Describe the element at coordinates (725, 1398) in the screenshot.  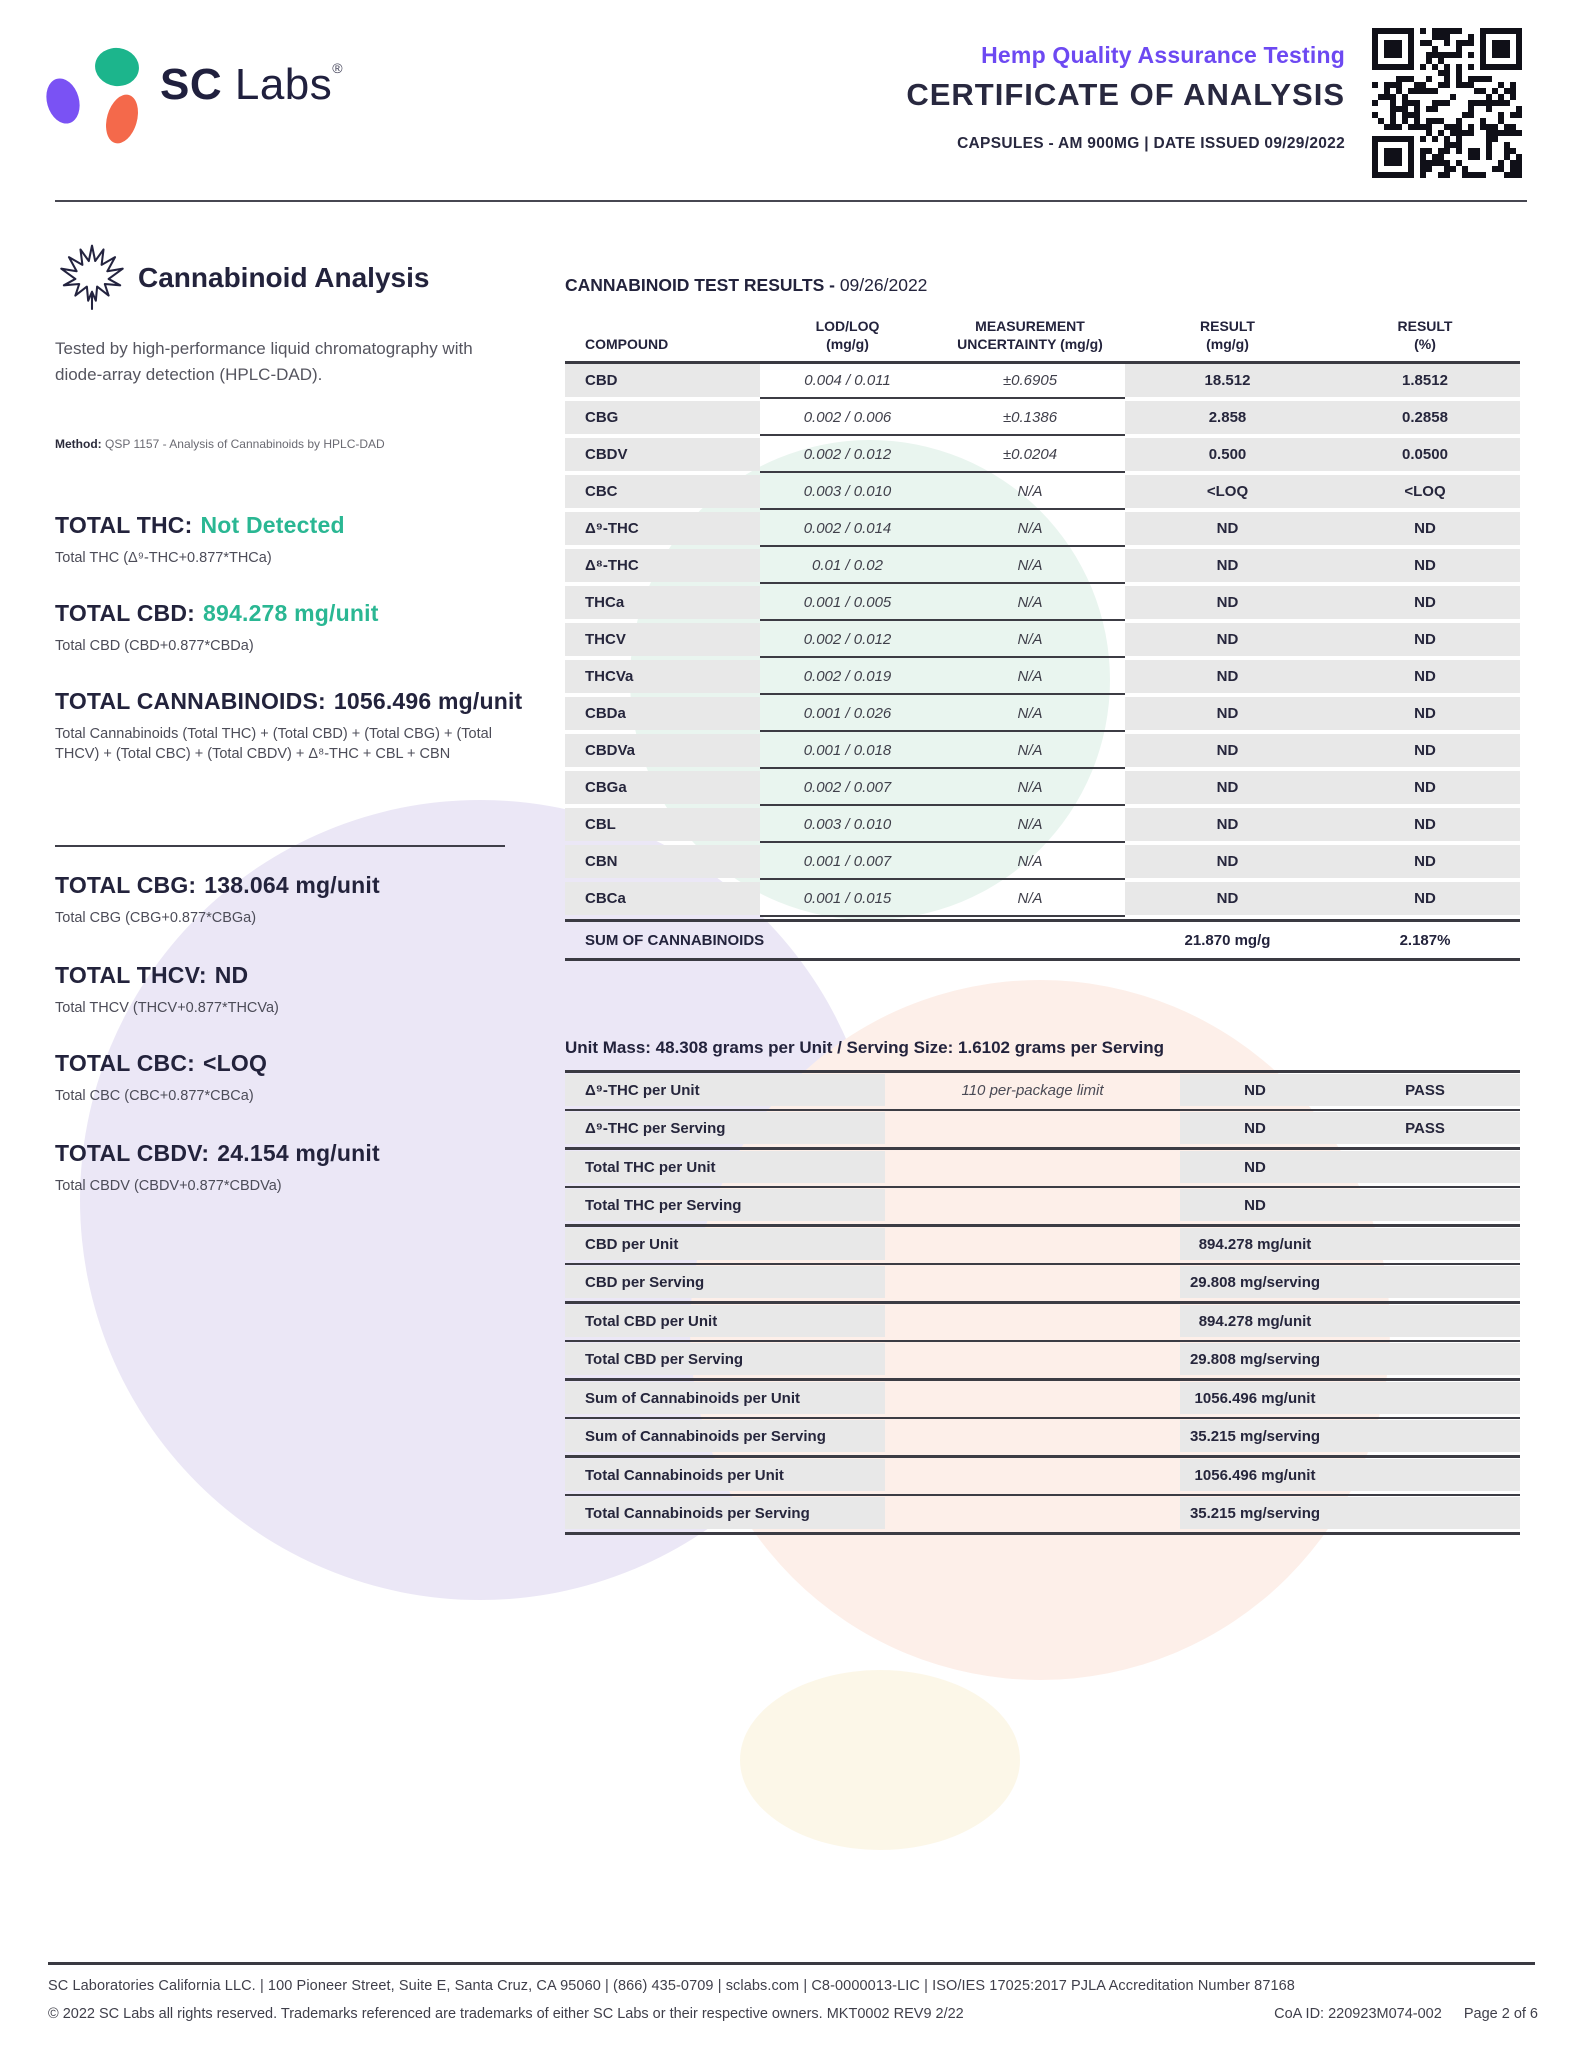
I see `unit-row-label: Sum of Cannabinoids per Unit` at that location.